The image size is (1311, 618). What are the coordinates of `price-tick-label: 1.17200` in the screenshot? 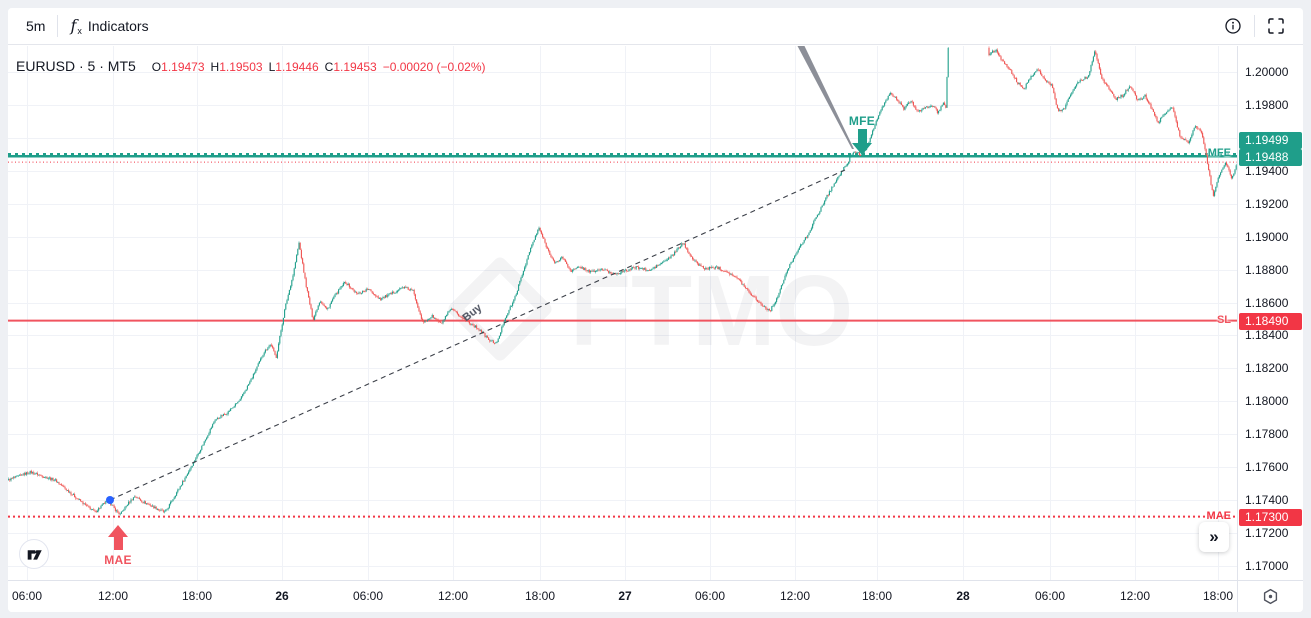 It's located at (1267, 533).